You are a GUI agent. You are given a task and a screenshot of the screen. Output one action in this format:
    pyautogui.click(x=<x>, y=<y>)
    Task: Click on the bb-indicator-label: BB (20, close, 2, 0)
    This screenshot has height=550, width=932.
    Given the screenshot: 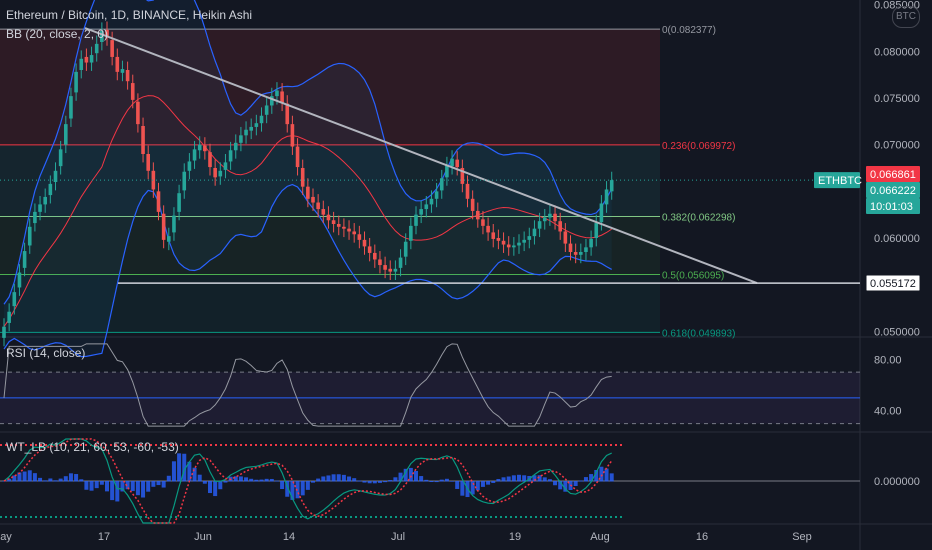 What is the action you would take?
    pyautogui.click(x=57, y=34)
    